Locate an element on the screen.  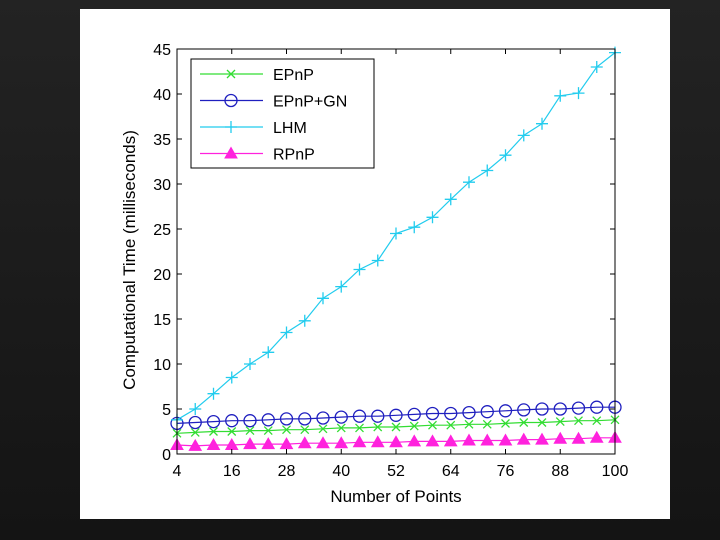
series-epnp is located at coordinates (396, 426).